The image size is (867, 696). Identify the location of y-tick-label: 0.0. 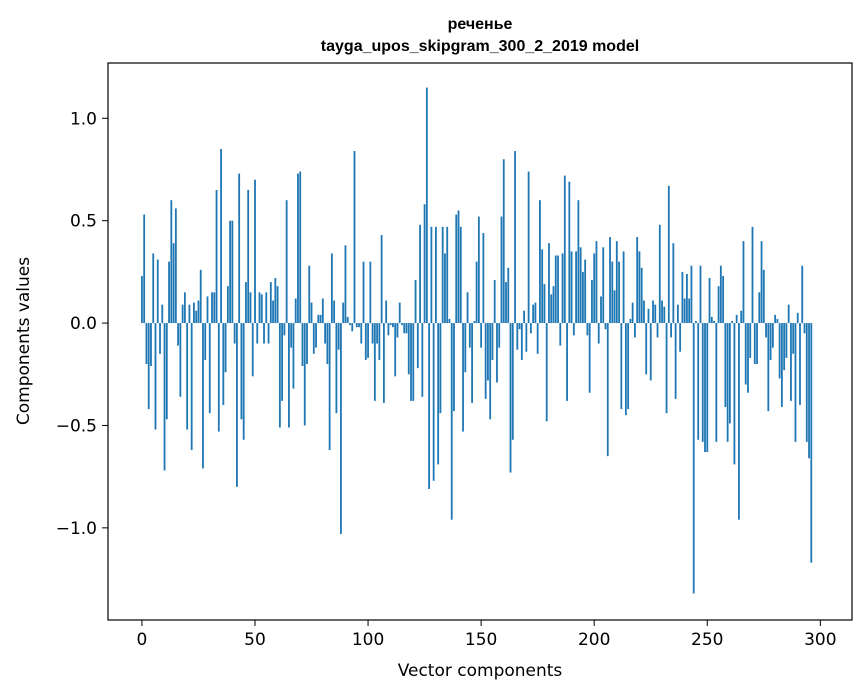
(83, 324).